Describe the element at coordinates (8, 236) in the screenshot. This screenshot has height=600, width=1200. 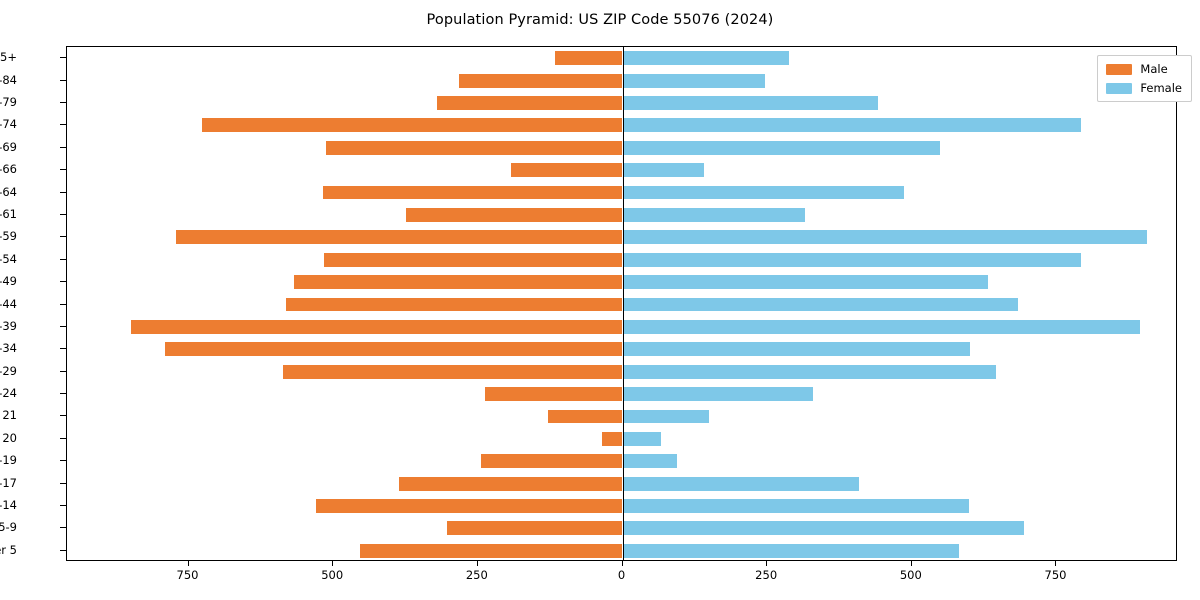
I see `y-axis-tick-label: 55-59` at that location.